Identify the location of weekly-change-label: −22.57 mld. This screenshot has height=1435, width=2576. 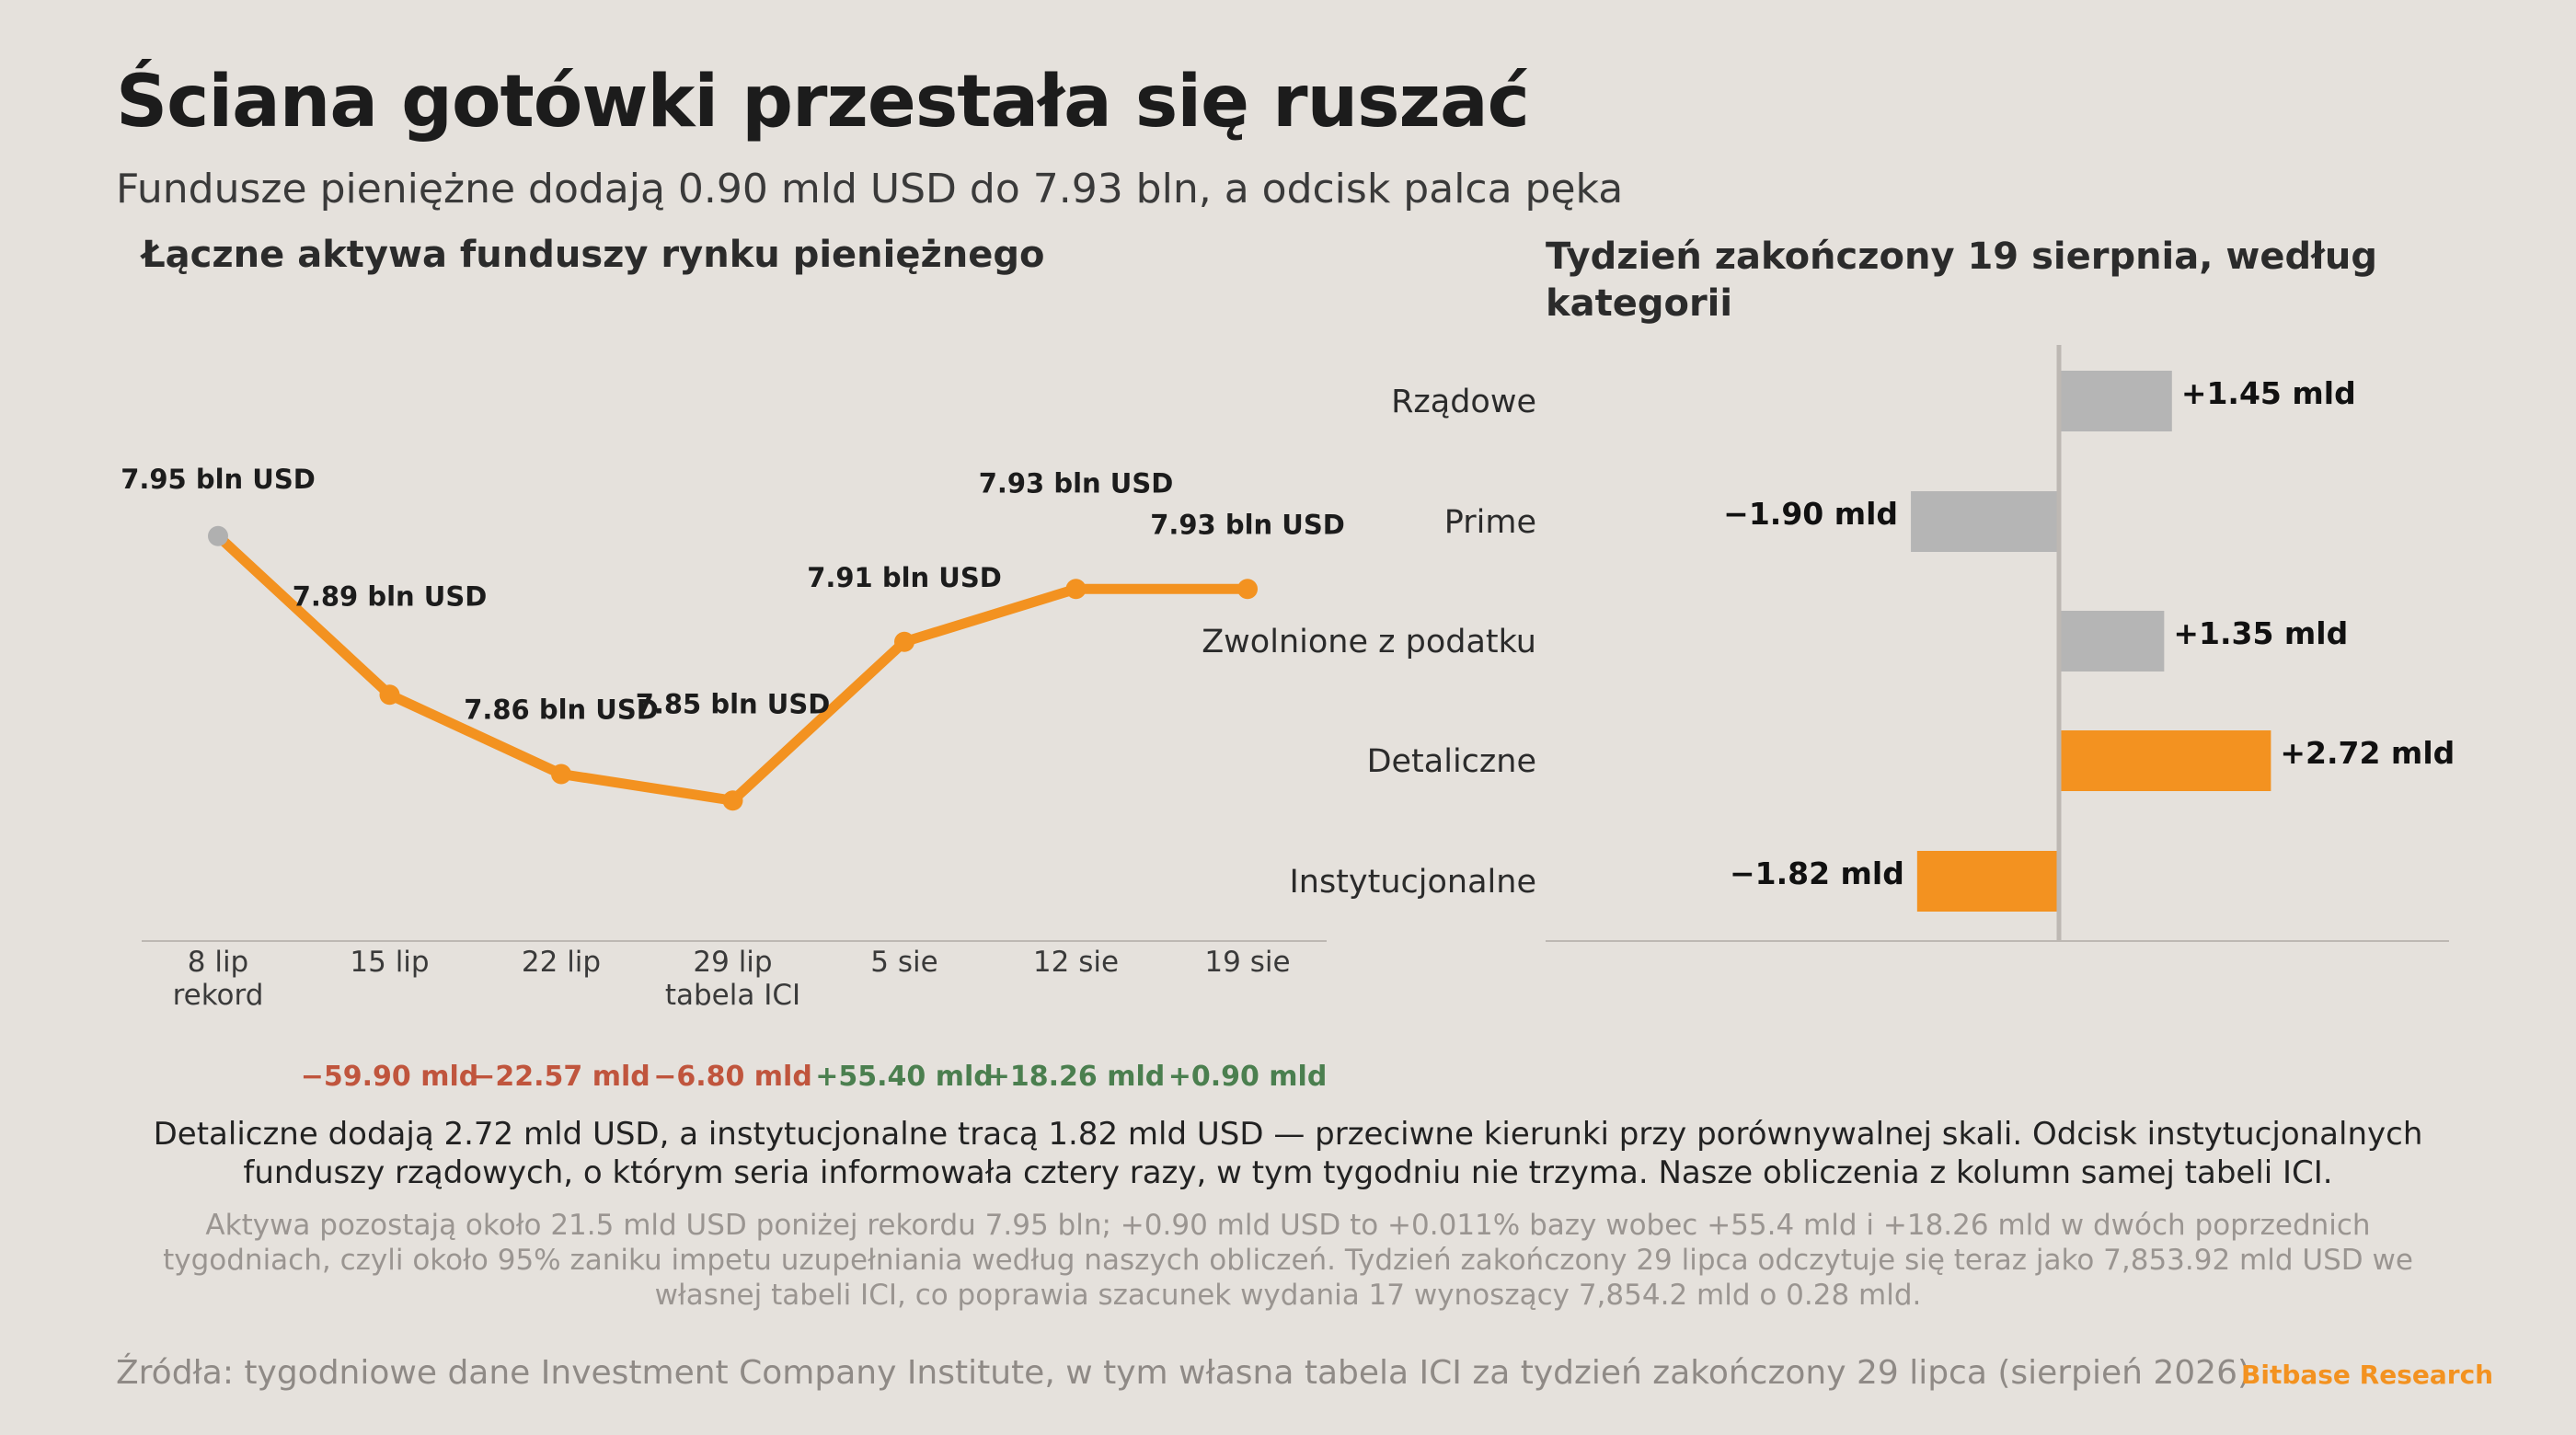
(561, 1077).